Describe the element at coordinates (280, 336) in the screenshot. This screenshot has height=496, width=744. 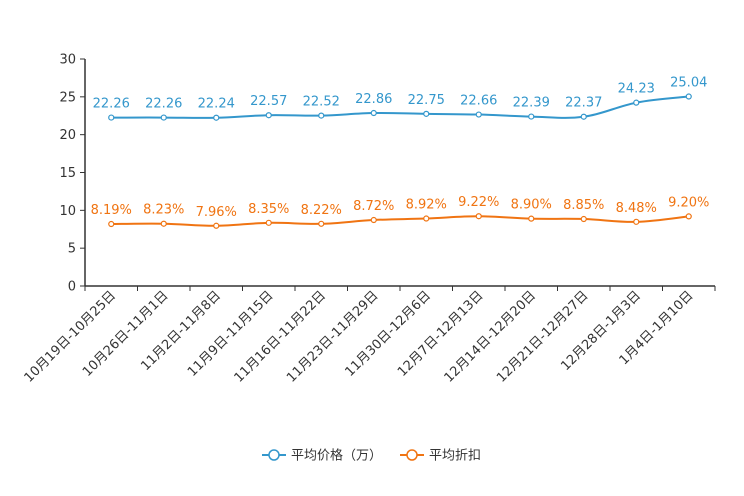
I see `x-tick-label: 11月16日-11月22日` at that location.